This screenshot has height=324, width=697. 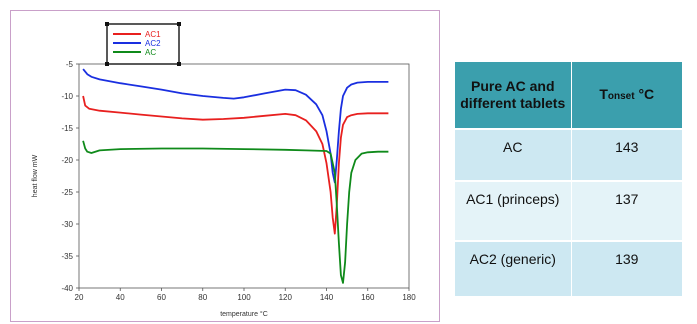 I want to click on onset-value: 143, so click(x=626, y=154).